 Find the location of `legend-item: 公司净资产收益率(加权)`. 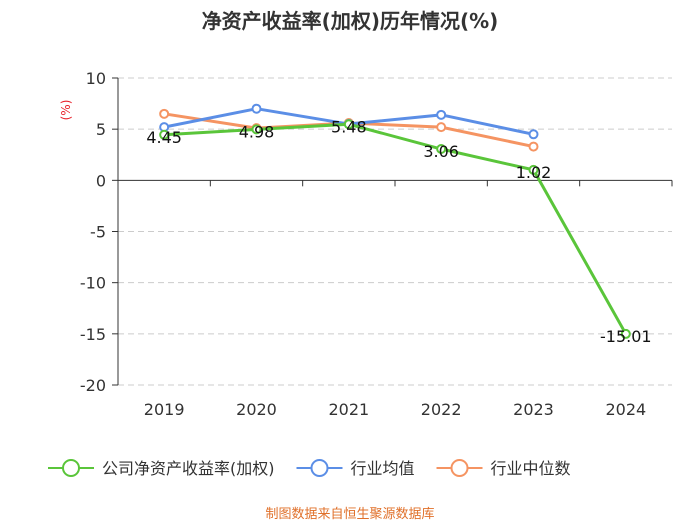

legend-item: 公司净资产收益率(加权) is located at coordinates (161, 468).